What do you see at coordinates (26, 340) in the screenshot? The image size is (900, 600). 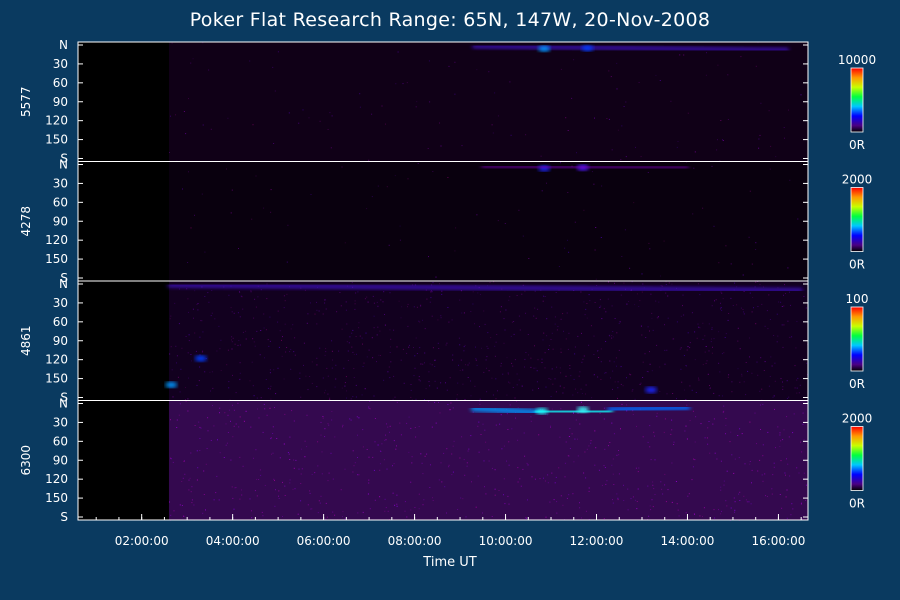 I see `y-axis-label: 4861` at bounding box center [26, 340].